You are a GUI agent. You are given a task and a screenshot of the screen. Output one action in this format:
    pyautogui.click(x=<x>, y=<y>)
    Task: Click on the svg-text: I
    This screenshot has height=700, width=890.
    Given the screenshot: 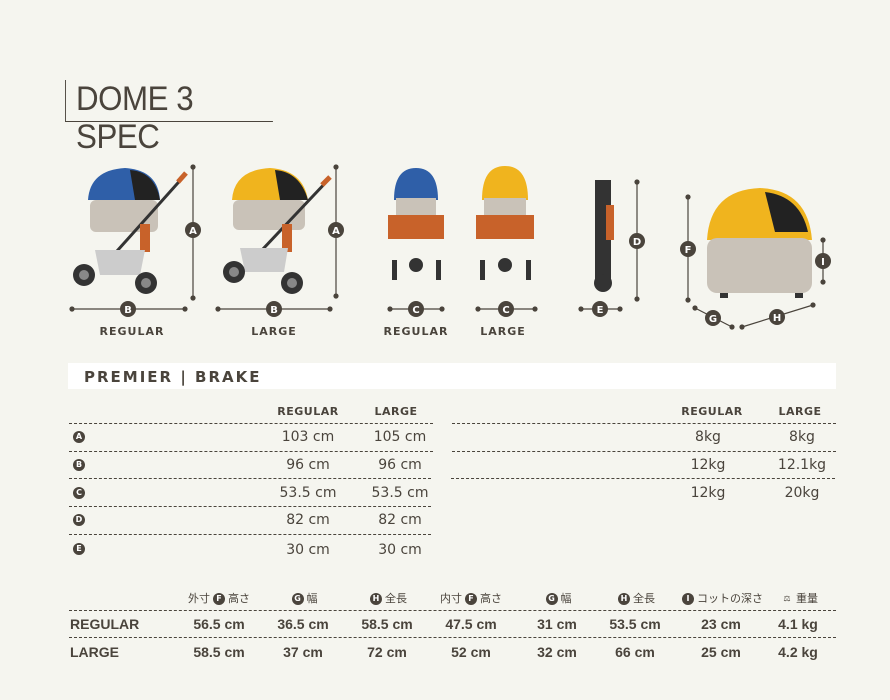 What is the action you would take?
    pyautogui.click(x=823, y=262)
    